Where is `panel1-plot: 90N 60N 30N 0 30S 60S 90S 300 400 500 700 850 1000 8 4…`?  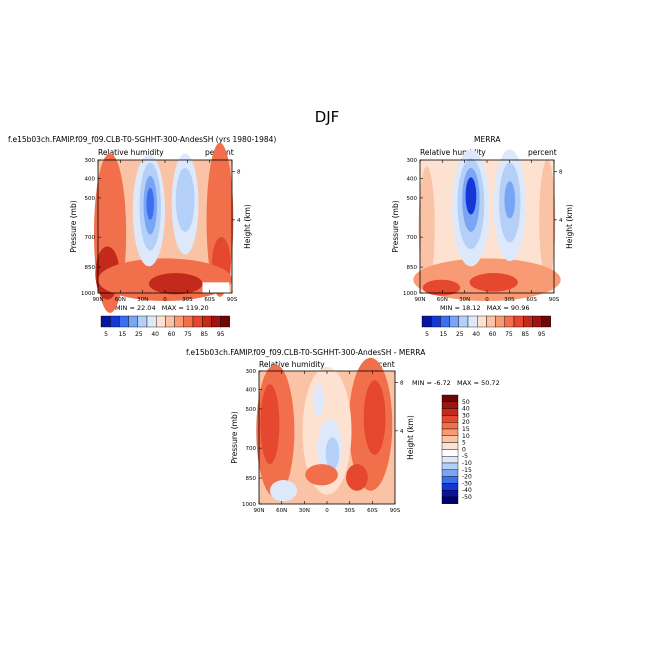 panel1-plot: 90N 60N 30N 0 30S 60S 90S 300 400 500 700 850 1000 8 4… is located at coordinates (160, 227).